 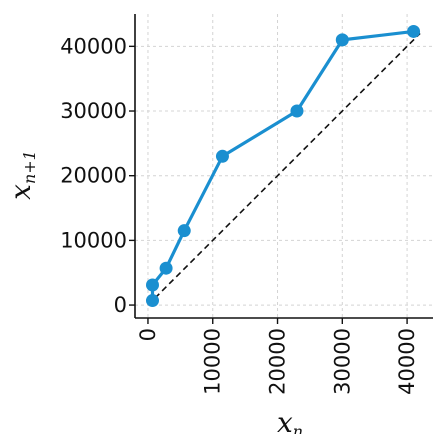 What do you see at coordinates (298, 428) in the screenshot?
I see `x-axis-title-subscript: n` at bounding box center [298, 428].